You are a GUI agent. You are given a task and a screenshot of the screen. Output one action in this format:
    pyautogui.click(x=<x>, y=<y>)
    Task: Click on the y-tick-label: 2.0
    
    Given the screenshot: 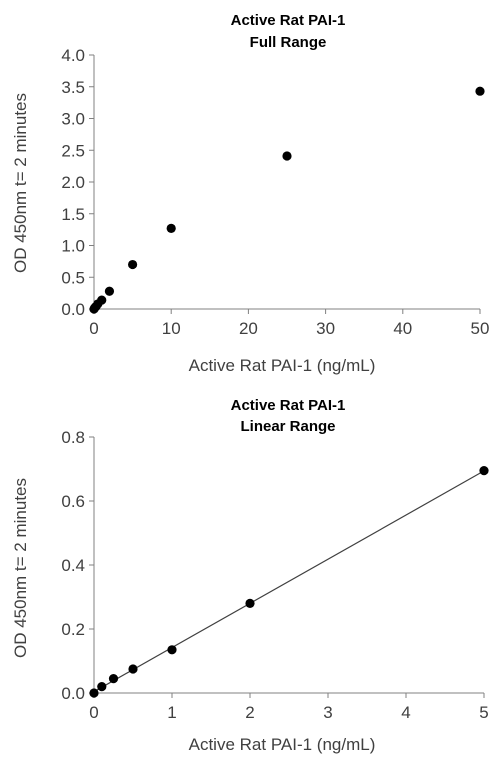 What is the action you would take?
    pyautogui.click(x=73, y=182)
    